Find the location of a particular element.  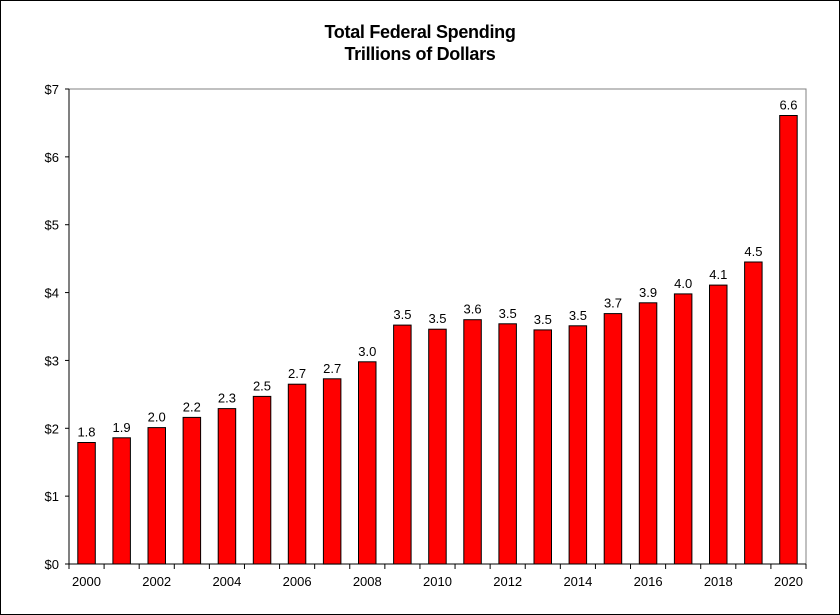

bar-2017 is located at coordinates (683, 429).